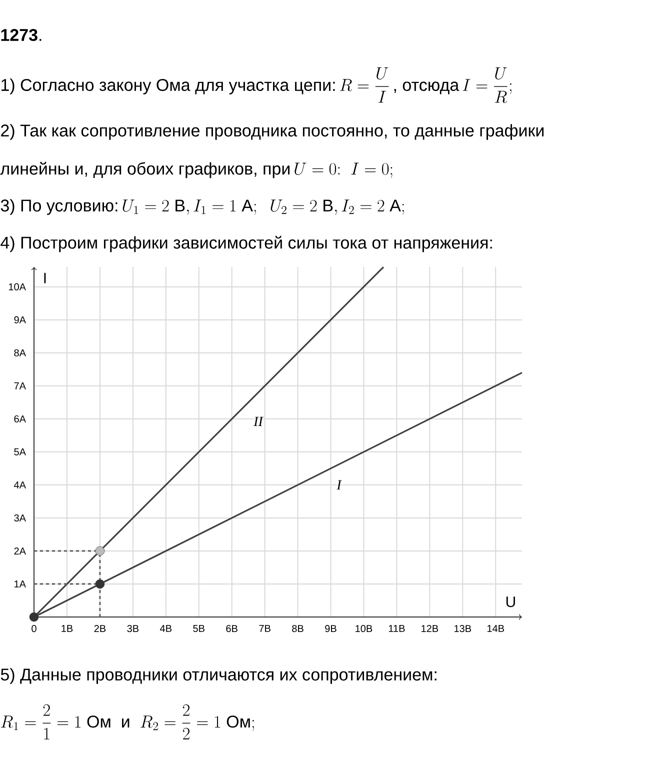  Describe the element at coordinates (396, 628) in the screenshot. I see `x-tick-label: 11В` at that location.